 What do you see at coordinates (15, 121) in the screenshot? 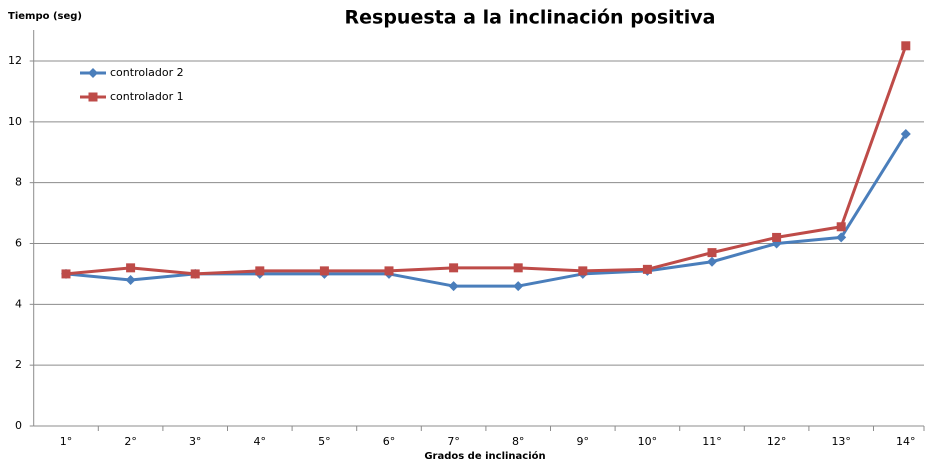
I see `y-tick-label: 10` at bounding box center [15, 121].